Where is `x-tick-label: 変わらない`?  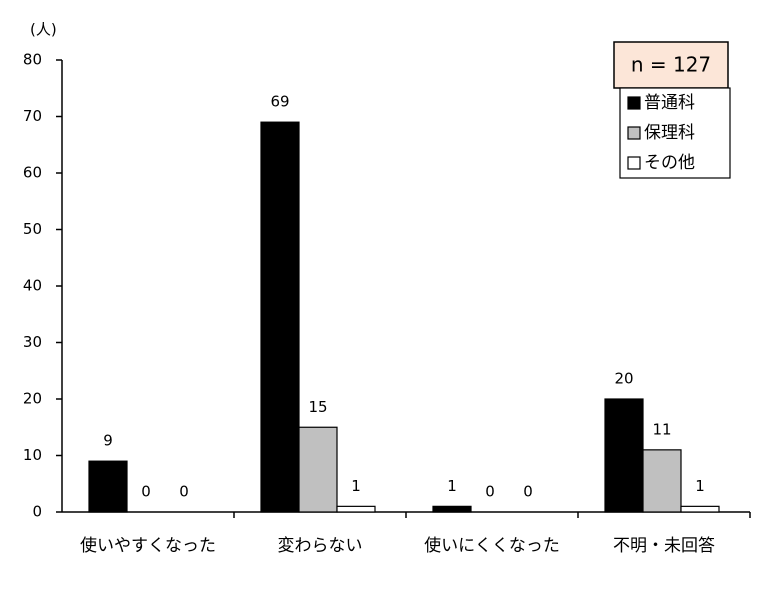
x-tick-label: 変わらない is located at coordinates (320, 546).